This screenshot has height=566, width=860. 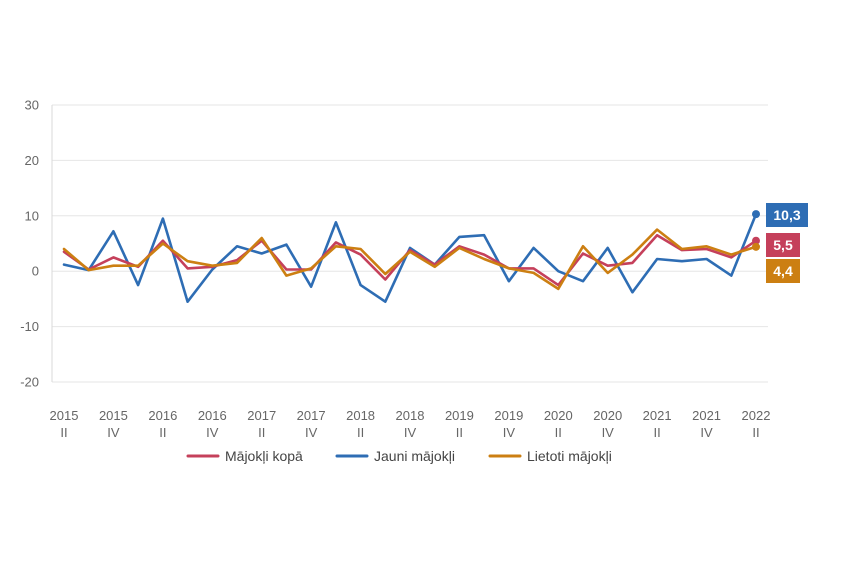 What do you see at coordinates (32, 215) in the screenshot?
I see `y-tick-label: 10` at bounding box center [32, 215].